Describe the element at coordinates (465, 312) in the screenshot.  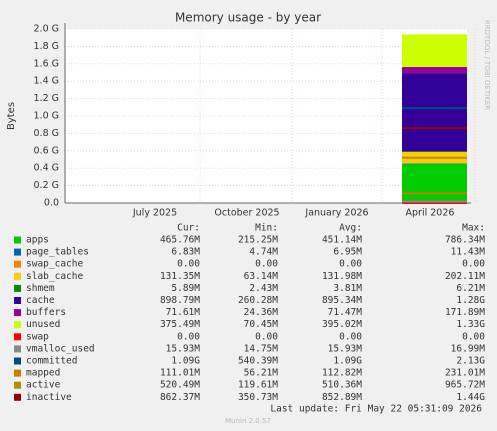
I see `legend-value: 171.89M` at that location.